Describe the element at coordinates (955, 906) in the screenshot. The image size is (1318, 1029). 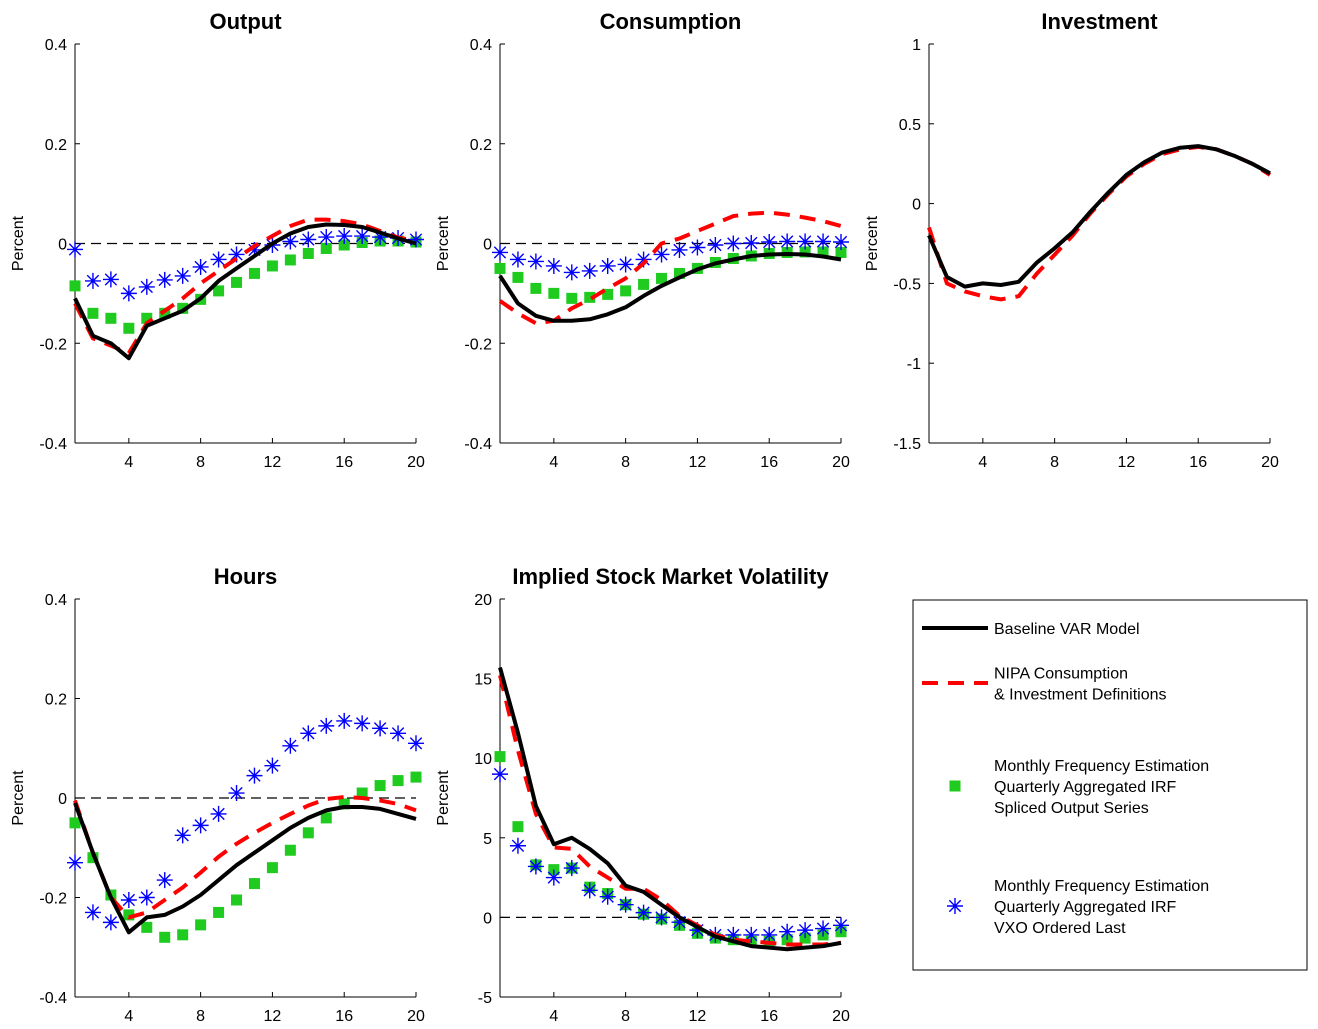
I see `legend-swatch-asterisk` at that location.